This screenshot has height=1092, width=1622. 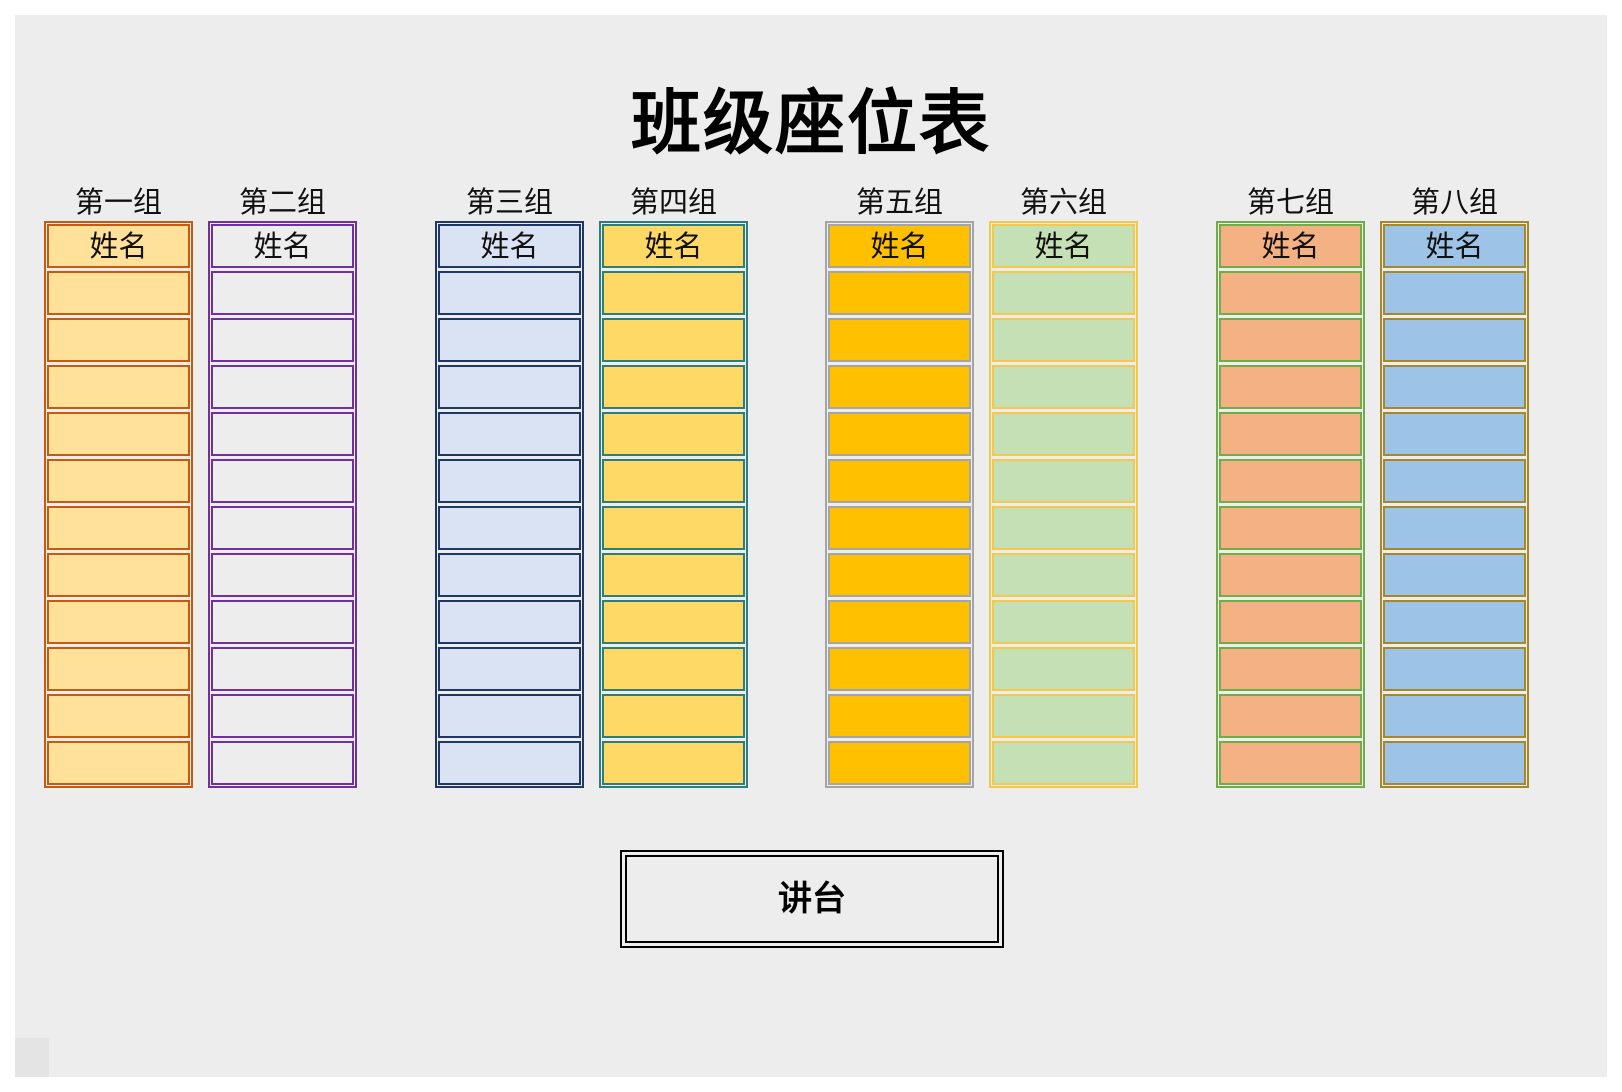 What do you see at coordinates (899, 202) in the screenshot?
I see `group-label: 第五组` at bounding box center [899, 202].